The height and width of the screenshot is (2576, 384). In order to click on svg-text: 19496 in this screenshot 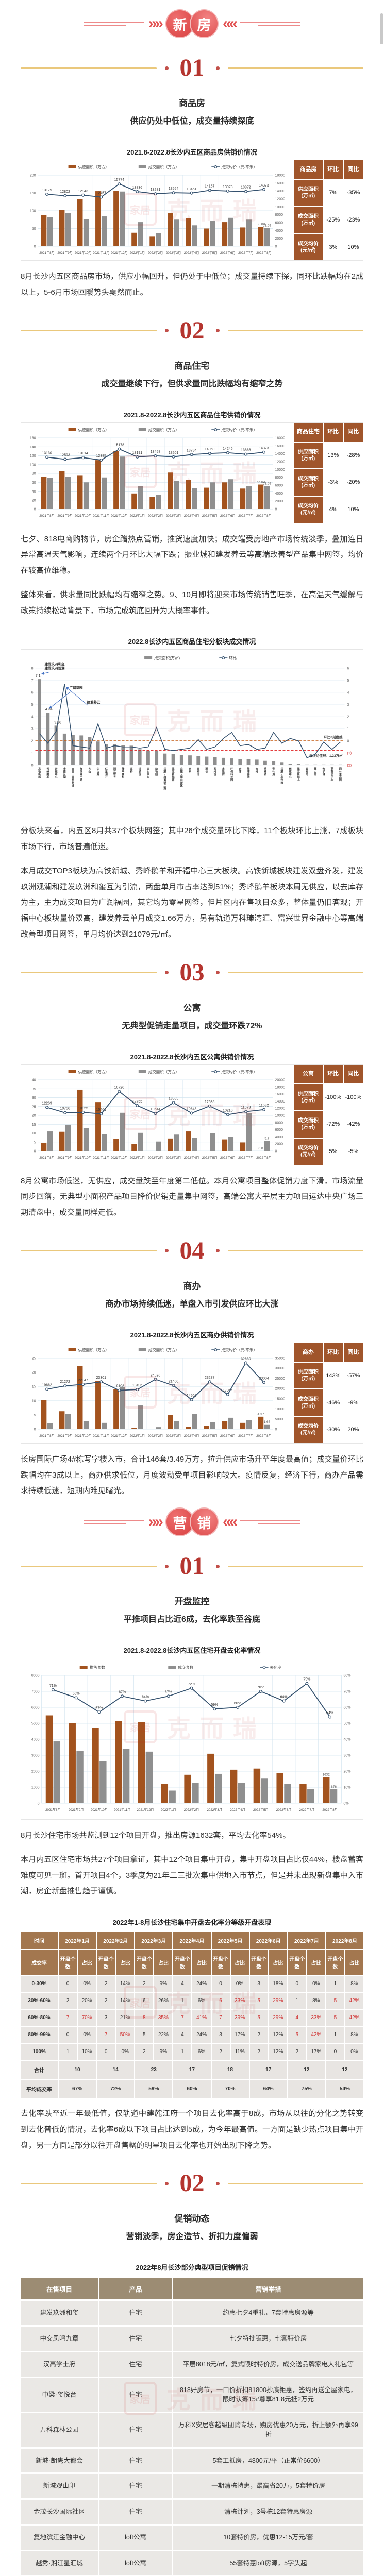, I will do `click(138, 1385)`.